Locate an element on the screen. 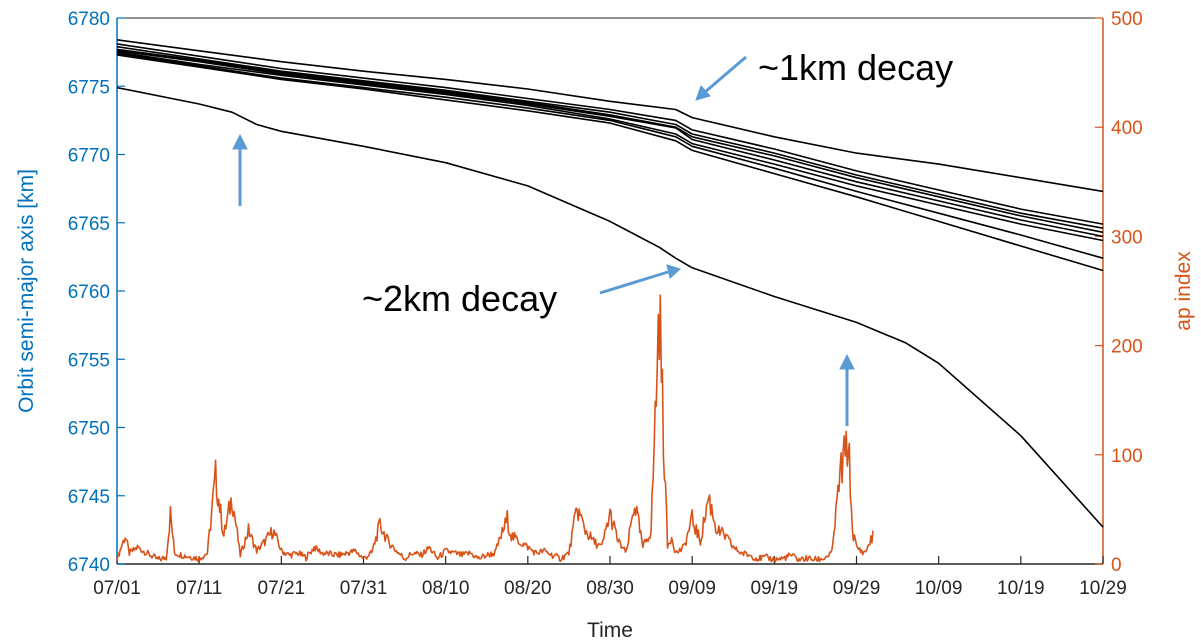  right-y-ticks: 0 100 200 300 400 500 is located at coordinates (1119, 292).